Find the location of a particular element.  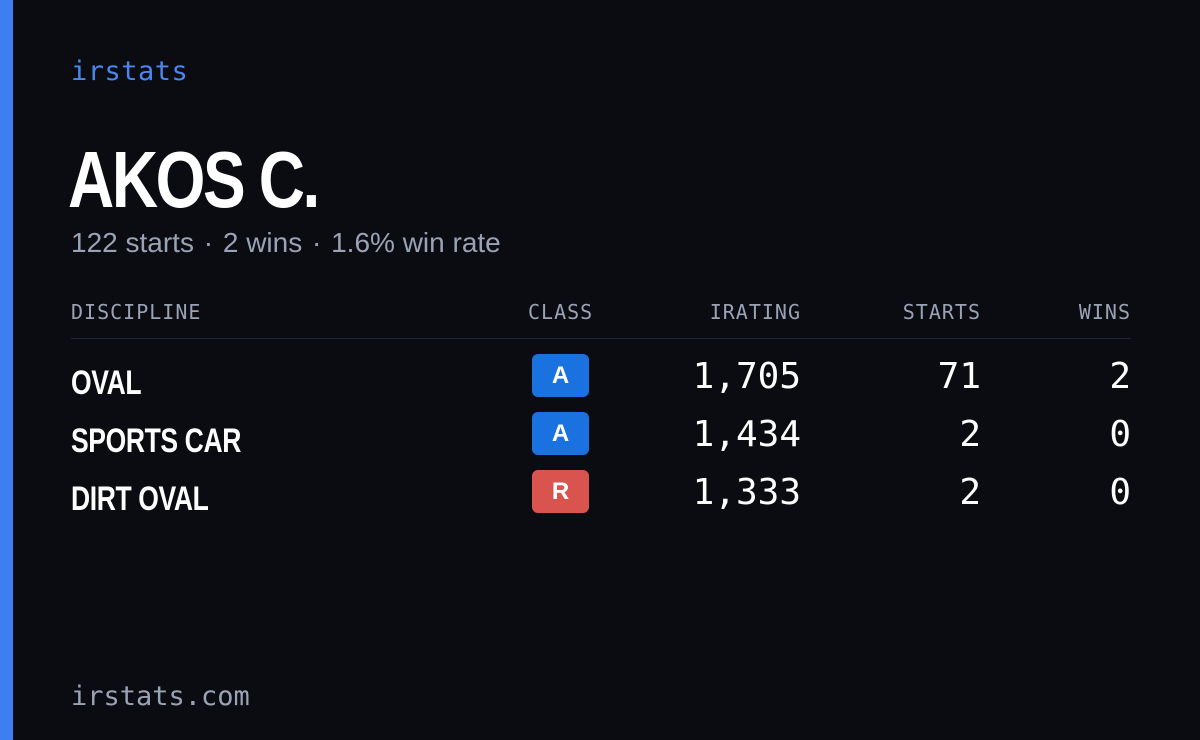

irating-value: 1,434 is located at coordinates (746, 434).